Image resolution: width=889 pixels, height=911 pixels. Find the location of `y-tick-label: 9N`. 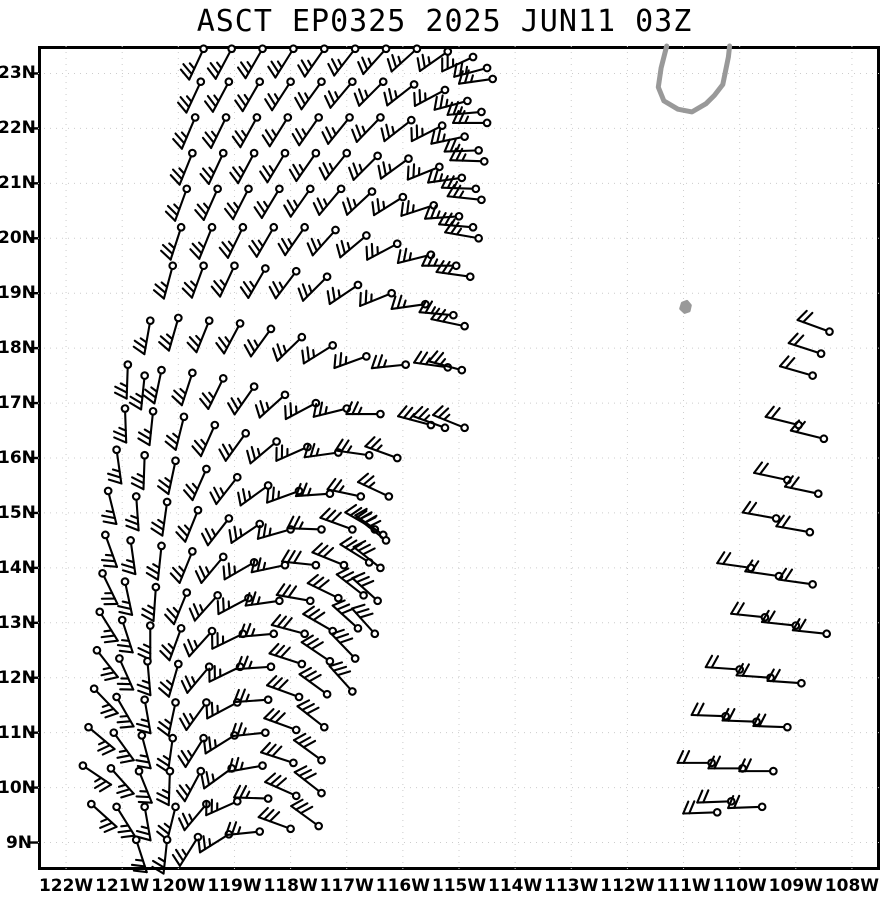

y-tick-label: 9N is located at coordinates (18, 842).